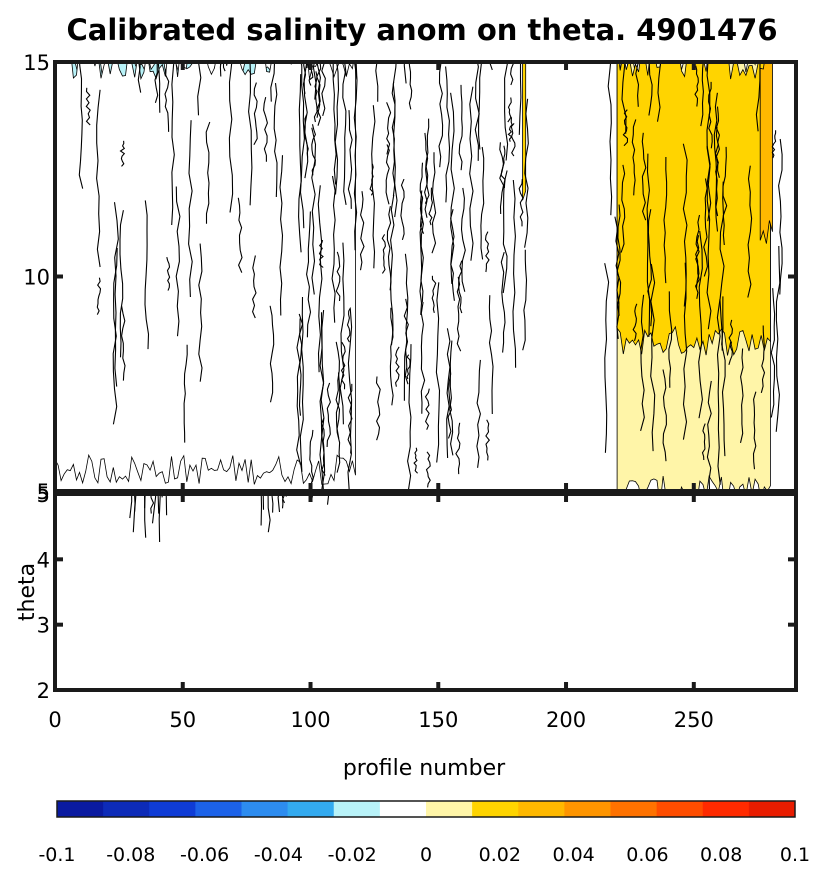 The image size is (824, 869). Describe the element at coordinates (27, 592) in the screenshot. I see `y-axis-label: theta` at that location.